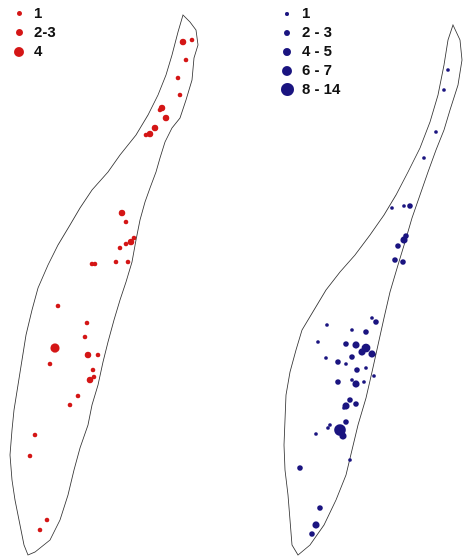 The image size is (470, 560). I want to click on largest-dot-icon, so click(287, 89).